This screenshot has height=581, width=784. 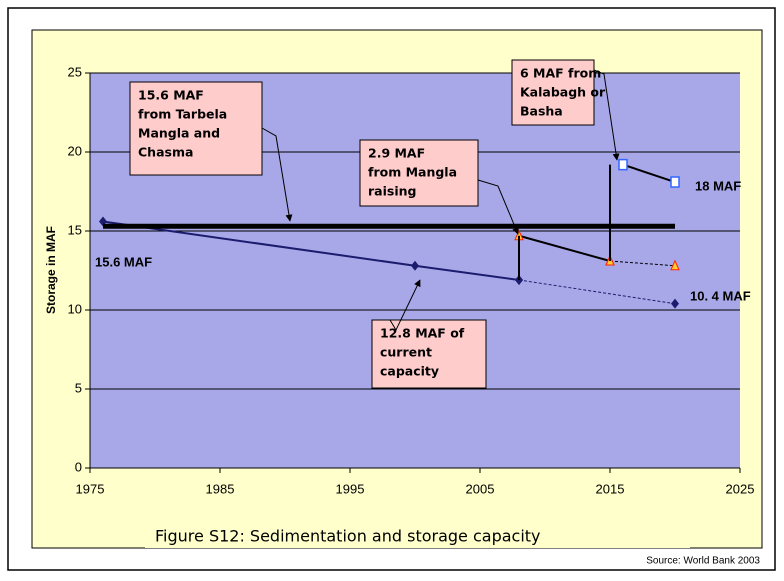 I want to click on callout-text: 2.9 MAF, so click(x=396, y=153).